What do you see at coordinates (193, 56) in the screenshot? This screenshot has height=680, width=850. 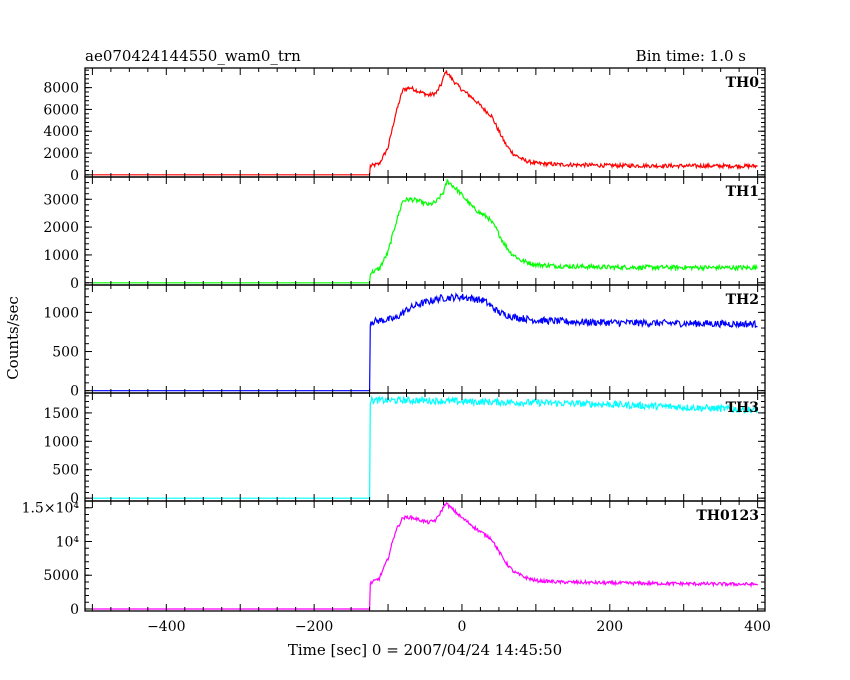 I see `chart-title: ae070424144550_wam0_trn` at bounding box center [193, 56].